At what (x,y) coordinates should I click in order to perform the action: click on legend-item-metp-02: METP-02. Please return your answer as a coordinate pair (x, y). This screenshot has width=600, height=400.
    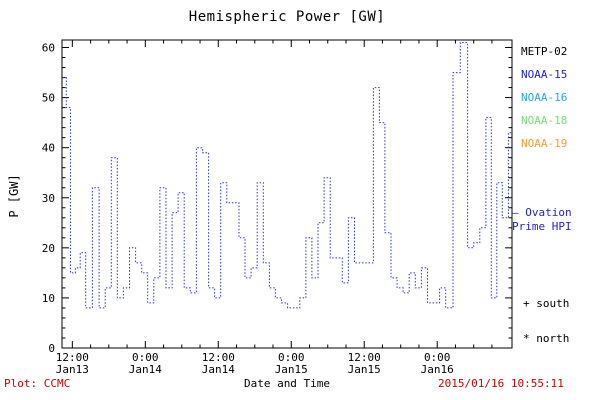
    Looking at the image, I should click on (544, 51).